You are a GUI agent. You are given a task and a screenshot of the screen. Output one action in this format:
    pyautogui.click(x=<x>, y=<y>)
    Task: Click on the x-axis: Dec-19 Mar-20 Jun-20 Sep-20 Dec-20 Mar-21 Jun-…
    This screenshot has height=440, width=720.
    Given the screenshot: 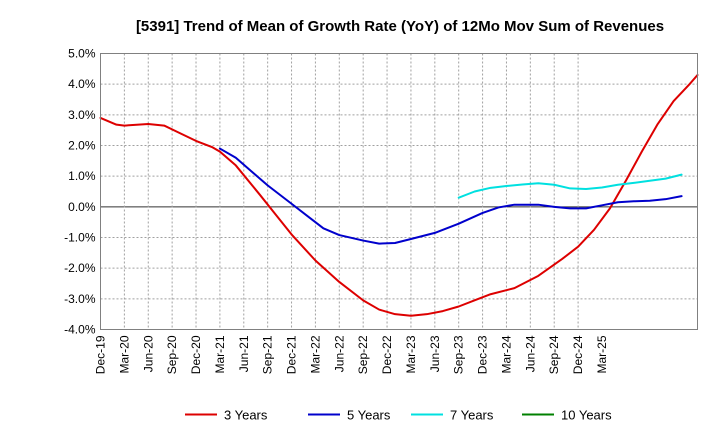 What is the action you would take?
    pyautogui.click(x=351, y=354)
    